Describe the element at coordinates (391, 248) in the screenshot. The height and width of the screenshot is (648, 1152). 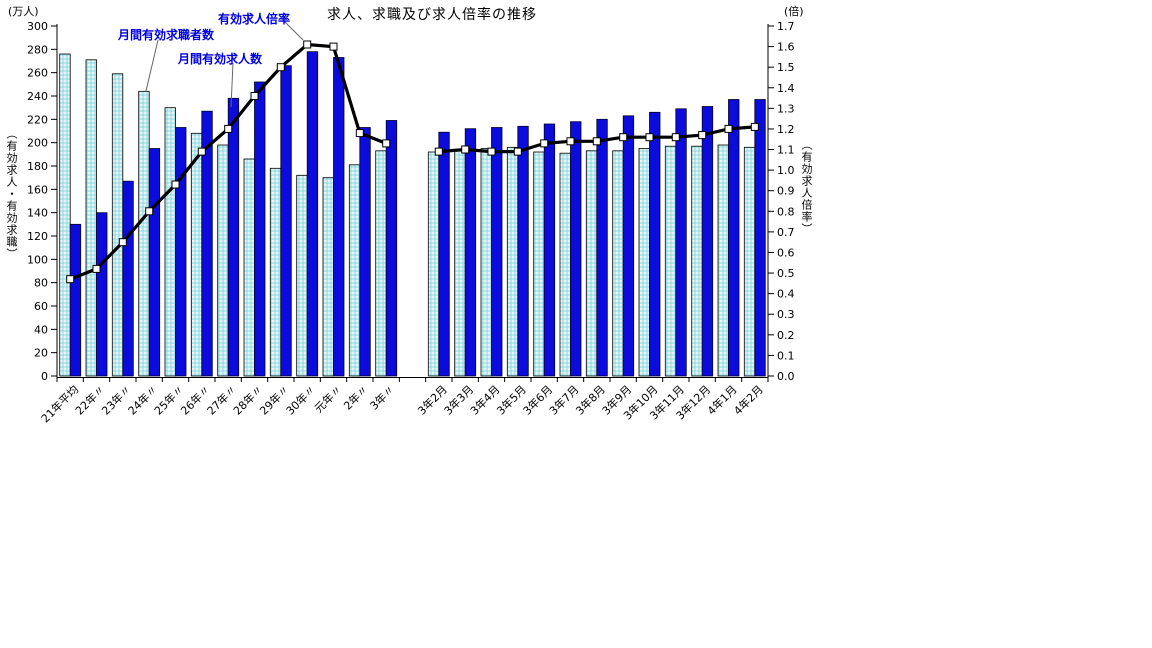
I see `bar-offers-3年〃` at that location.